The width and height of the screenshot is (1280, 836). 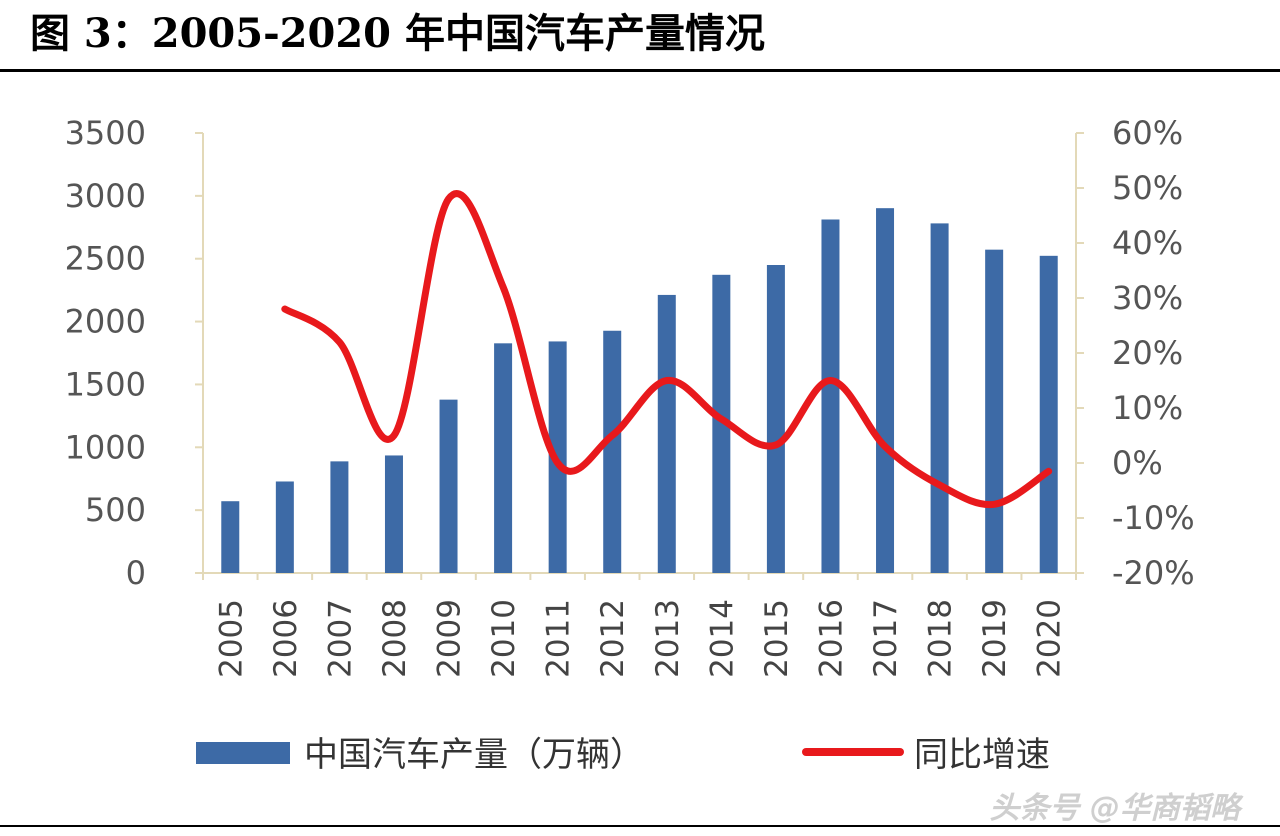 What do you see at coordinates (1147, 133) in the screenshot?
I see `right-tick-label: 60%` at bounding box center [1147, 133].